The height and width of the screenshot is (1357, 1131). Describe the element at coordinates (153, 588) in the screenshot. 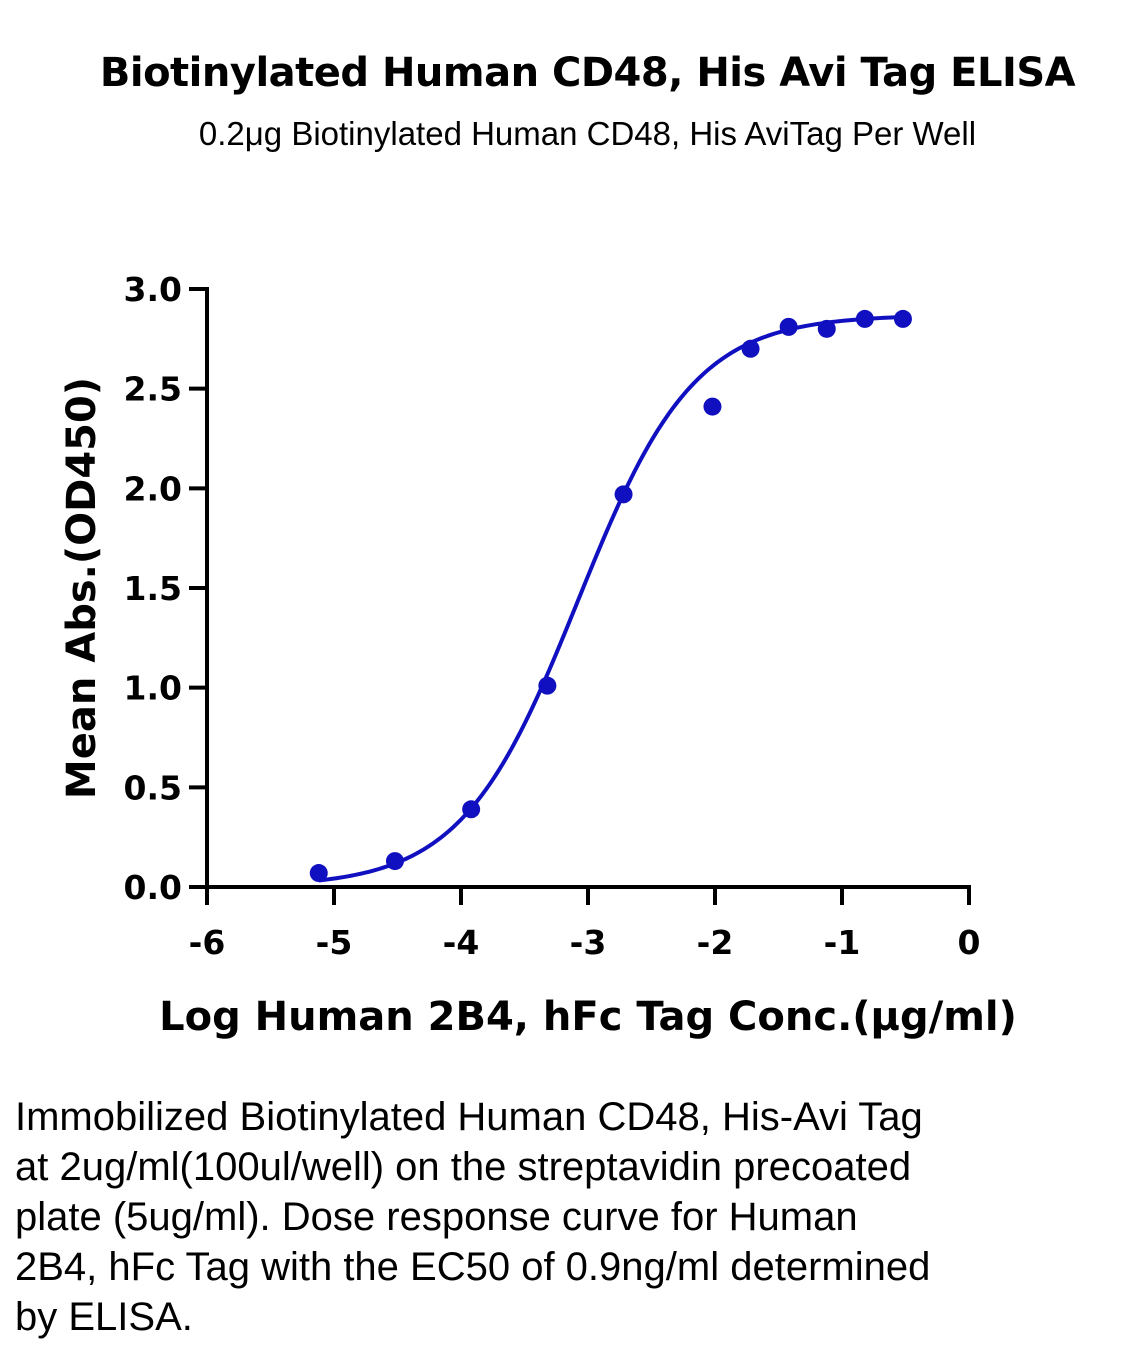

I see `y-tick-label: 1.5` at that location.